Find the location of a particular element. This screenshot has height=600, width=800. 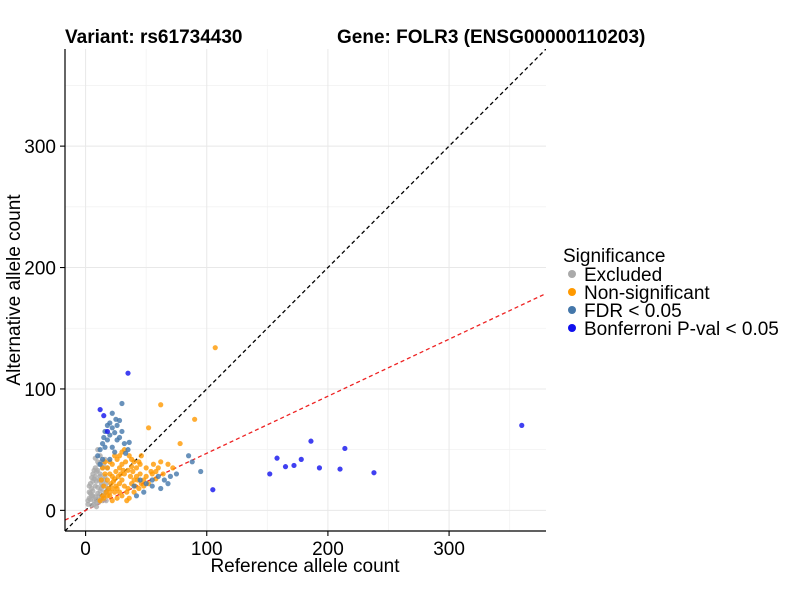

x-tick-label: 300 is located at coordinates (449, 549).